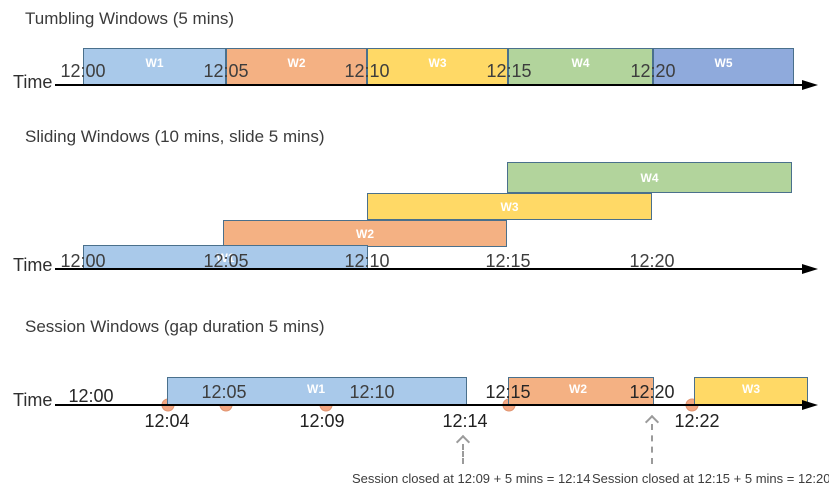  What do you see at coordinates (723, 63) in the screenshot?
I see `window-label: W5` at bounding box center [723, 63].